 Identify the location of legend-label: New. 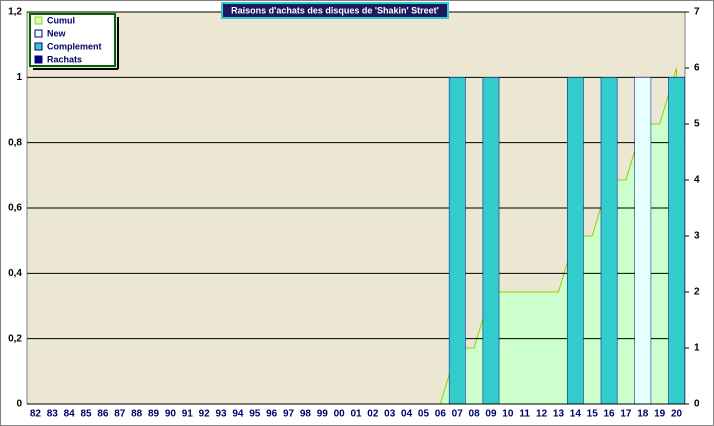
(57, 33).